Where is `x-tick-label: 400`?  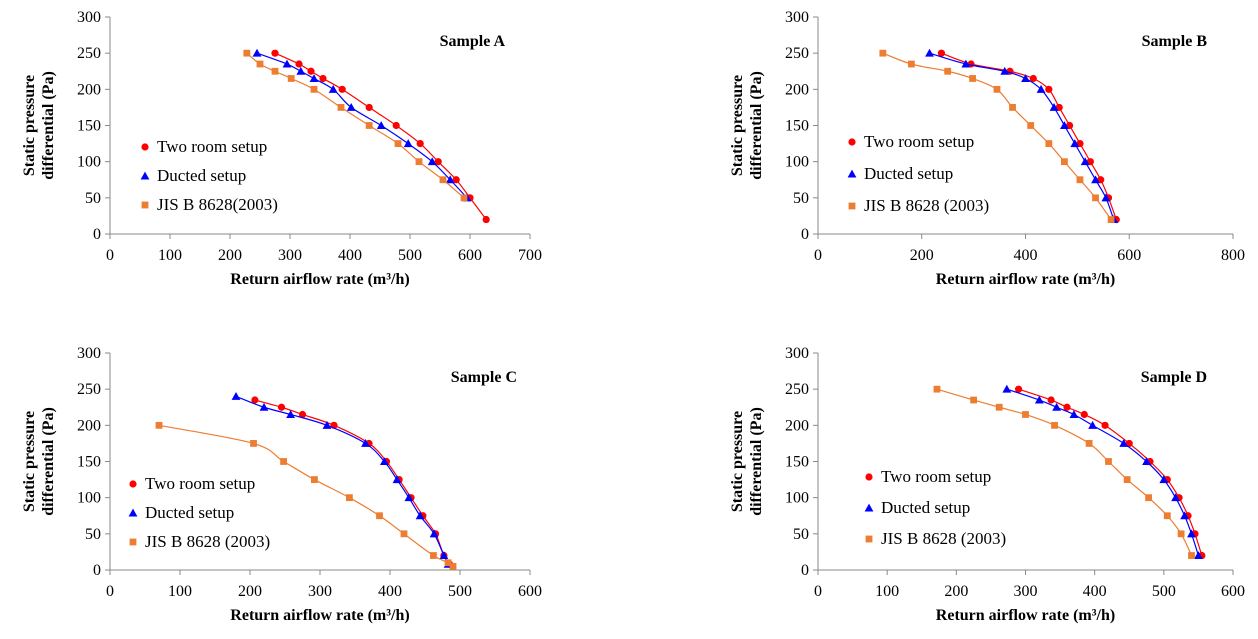 x-tick-label: 400 is located at coordinates (350, 255).